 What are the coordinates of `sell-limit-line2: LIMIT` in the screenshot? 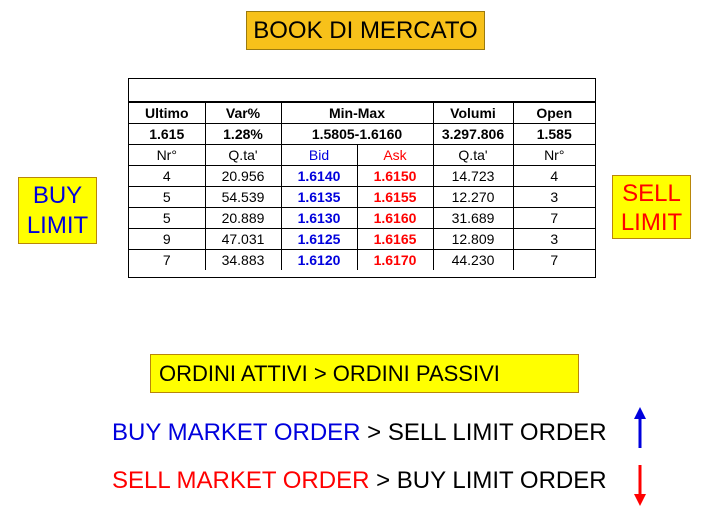 It's located at (651, 222).